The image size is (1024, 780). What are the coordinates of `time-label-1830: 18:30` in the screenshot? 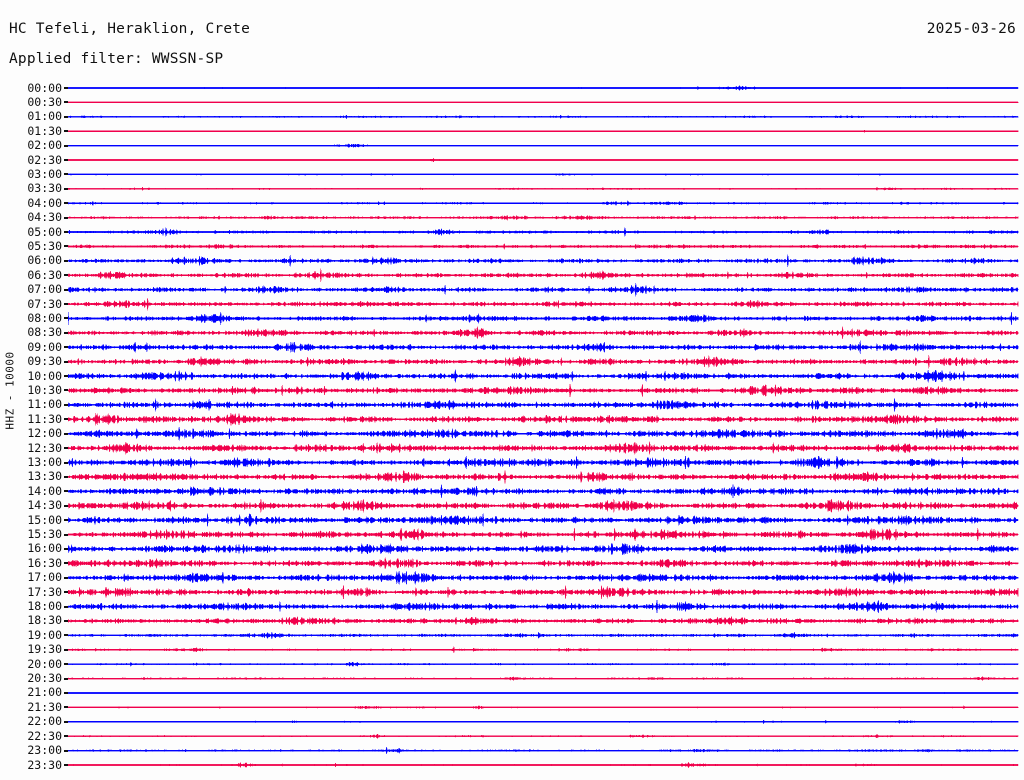 It's located at (44, 620).